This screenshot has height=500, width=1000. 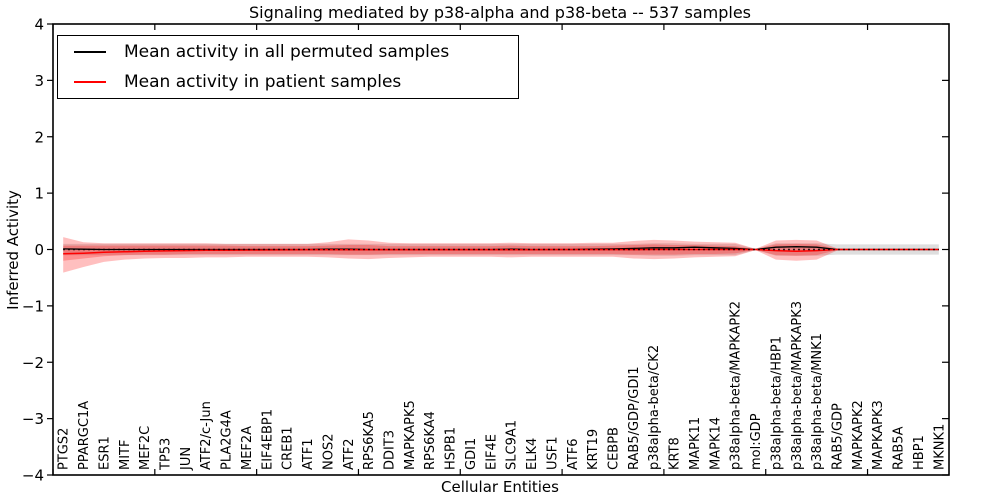 What do you see at coordinates (532, 454) in the screenshot?
I see `x-category-label: ELK4` at bounding box center [532, 454].